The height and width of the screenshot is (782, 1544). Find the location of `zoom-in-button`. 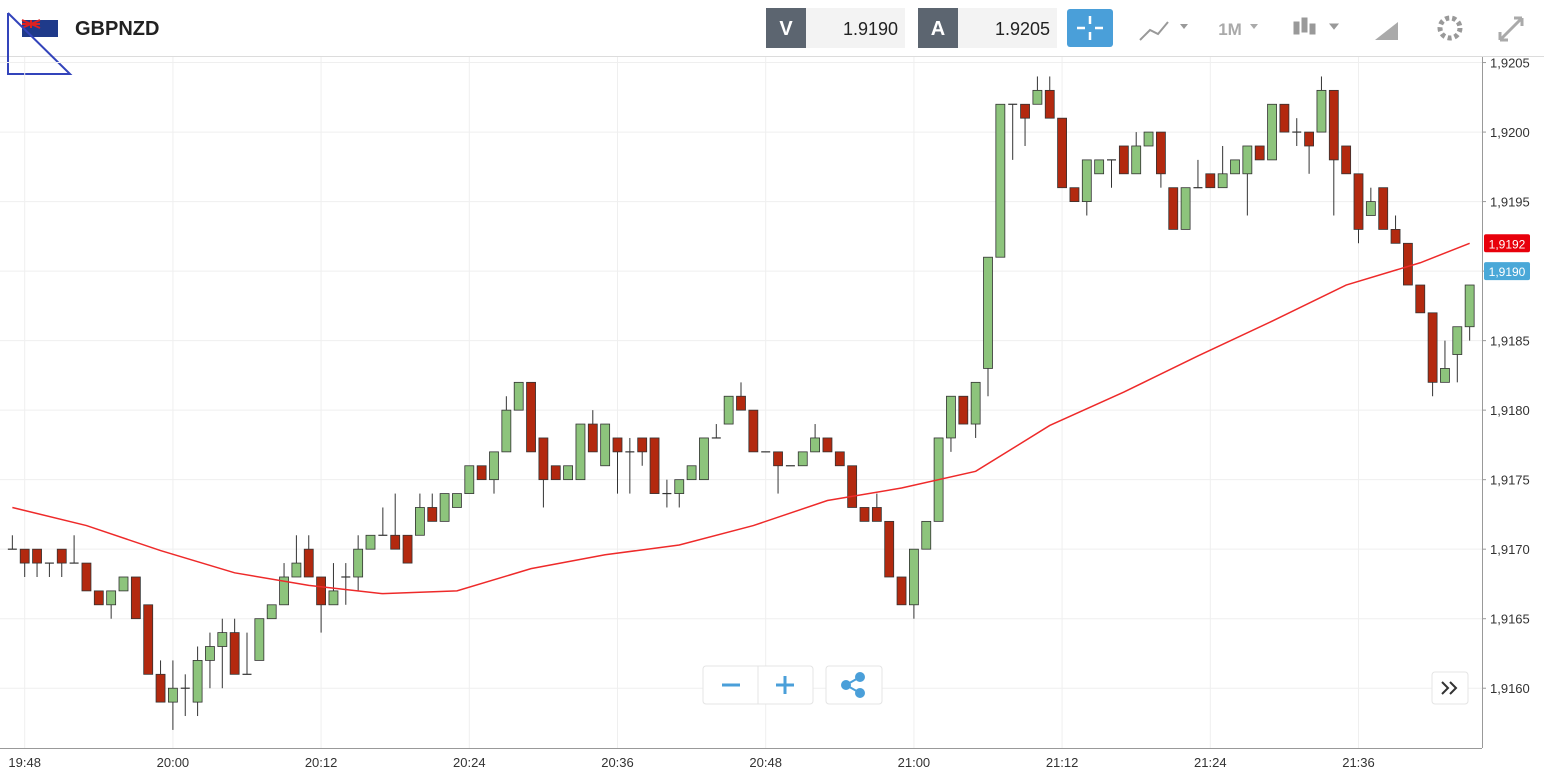

zoom-in-button is located at coordinates (785, 685).